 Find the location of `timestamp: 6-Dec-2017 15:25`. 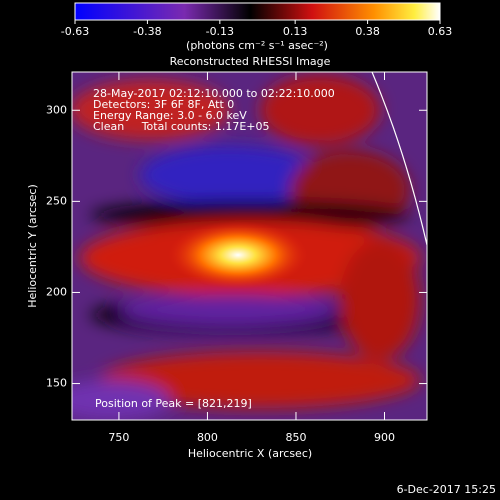

timestamp: 6-Dec-2017 15:25 is located at coordinates (446, 489).